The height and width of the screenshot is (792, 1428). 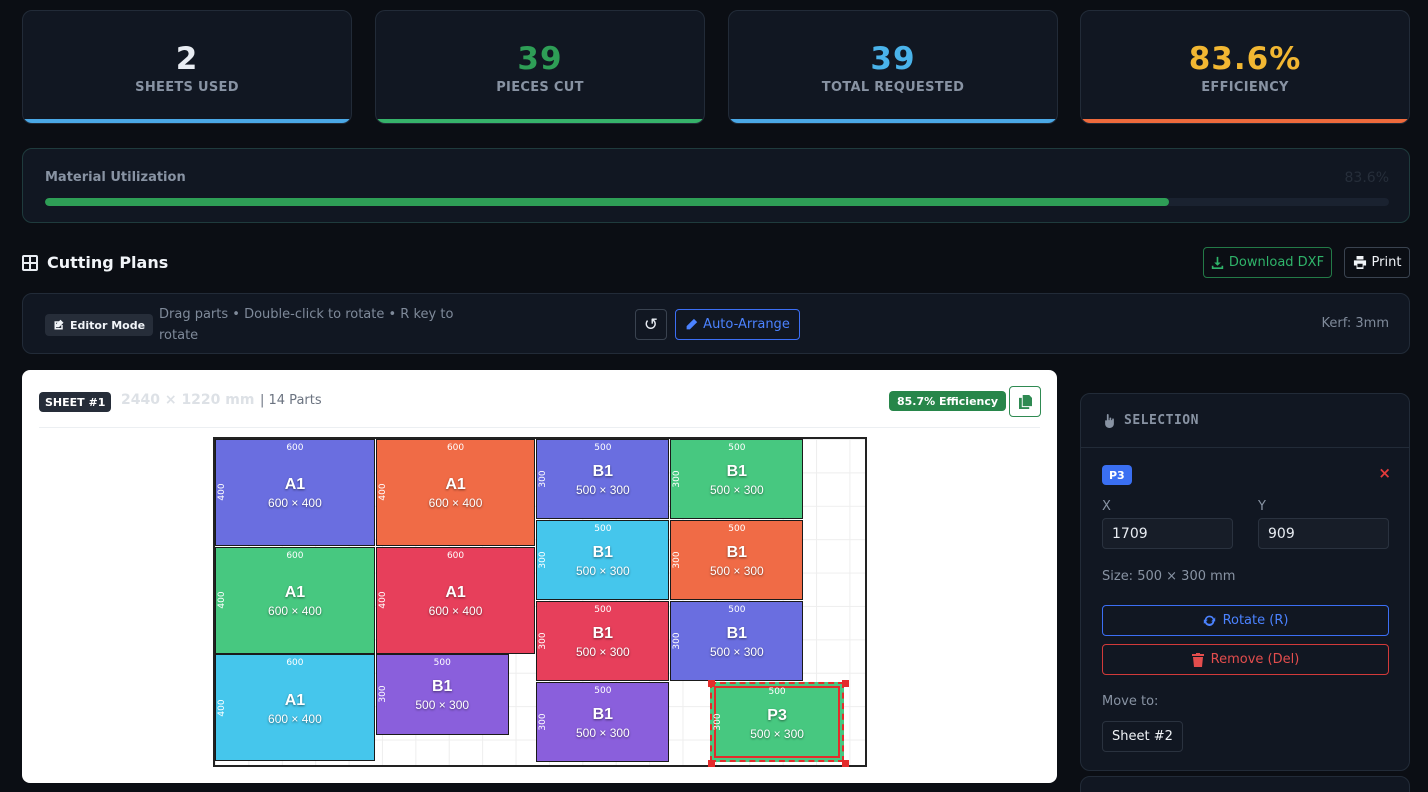 I want to click on section-title: Cutting Plans, so click(x=108, y=262).